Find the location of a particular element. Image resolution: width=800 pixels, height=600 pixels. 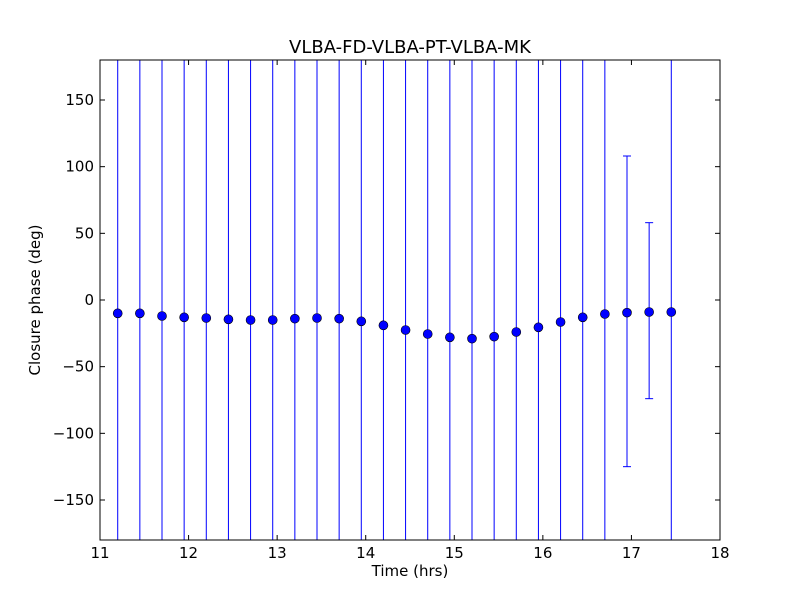

y-tick-label: −150 is located at coordinates (73, 500).